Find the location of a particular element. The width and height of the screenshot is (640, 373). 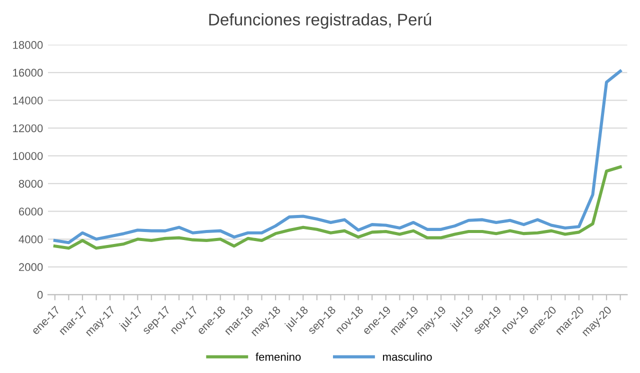

chart-title: Defunciones registradas, Perú is located at coordinates (320, 21).